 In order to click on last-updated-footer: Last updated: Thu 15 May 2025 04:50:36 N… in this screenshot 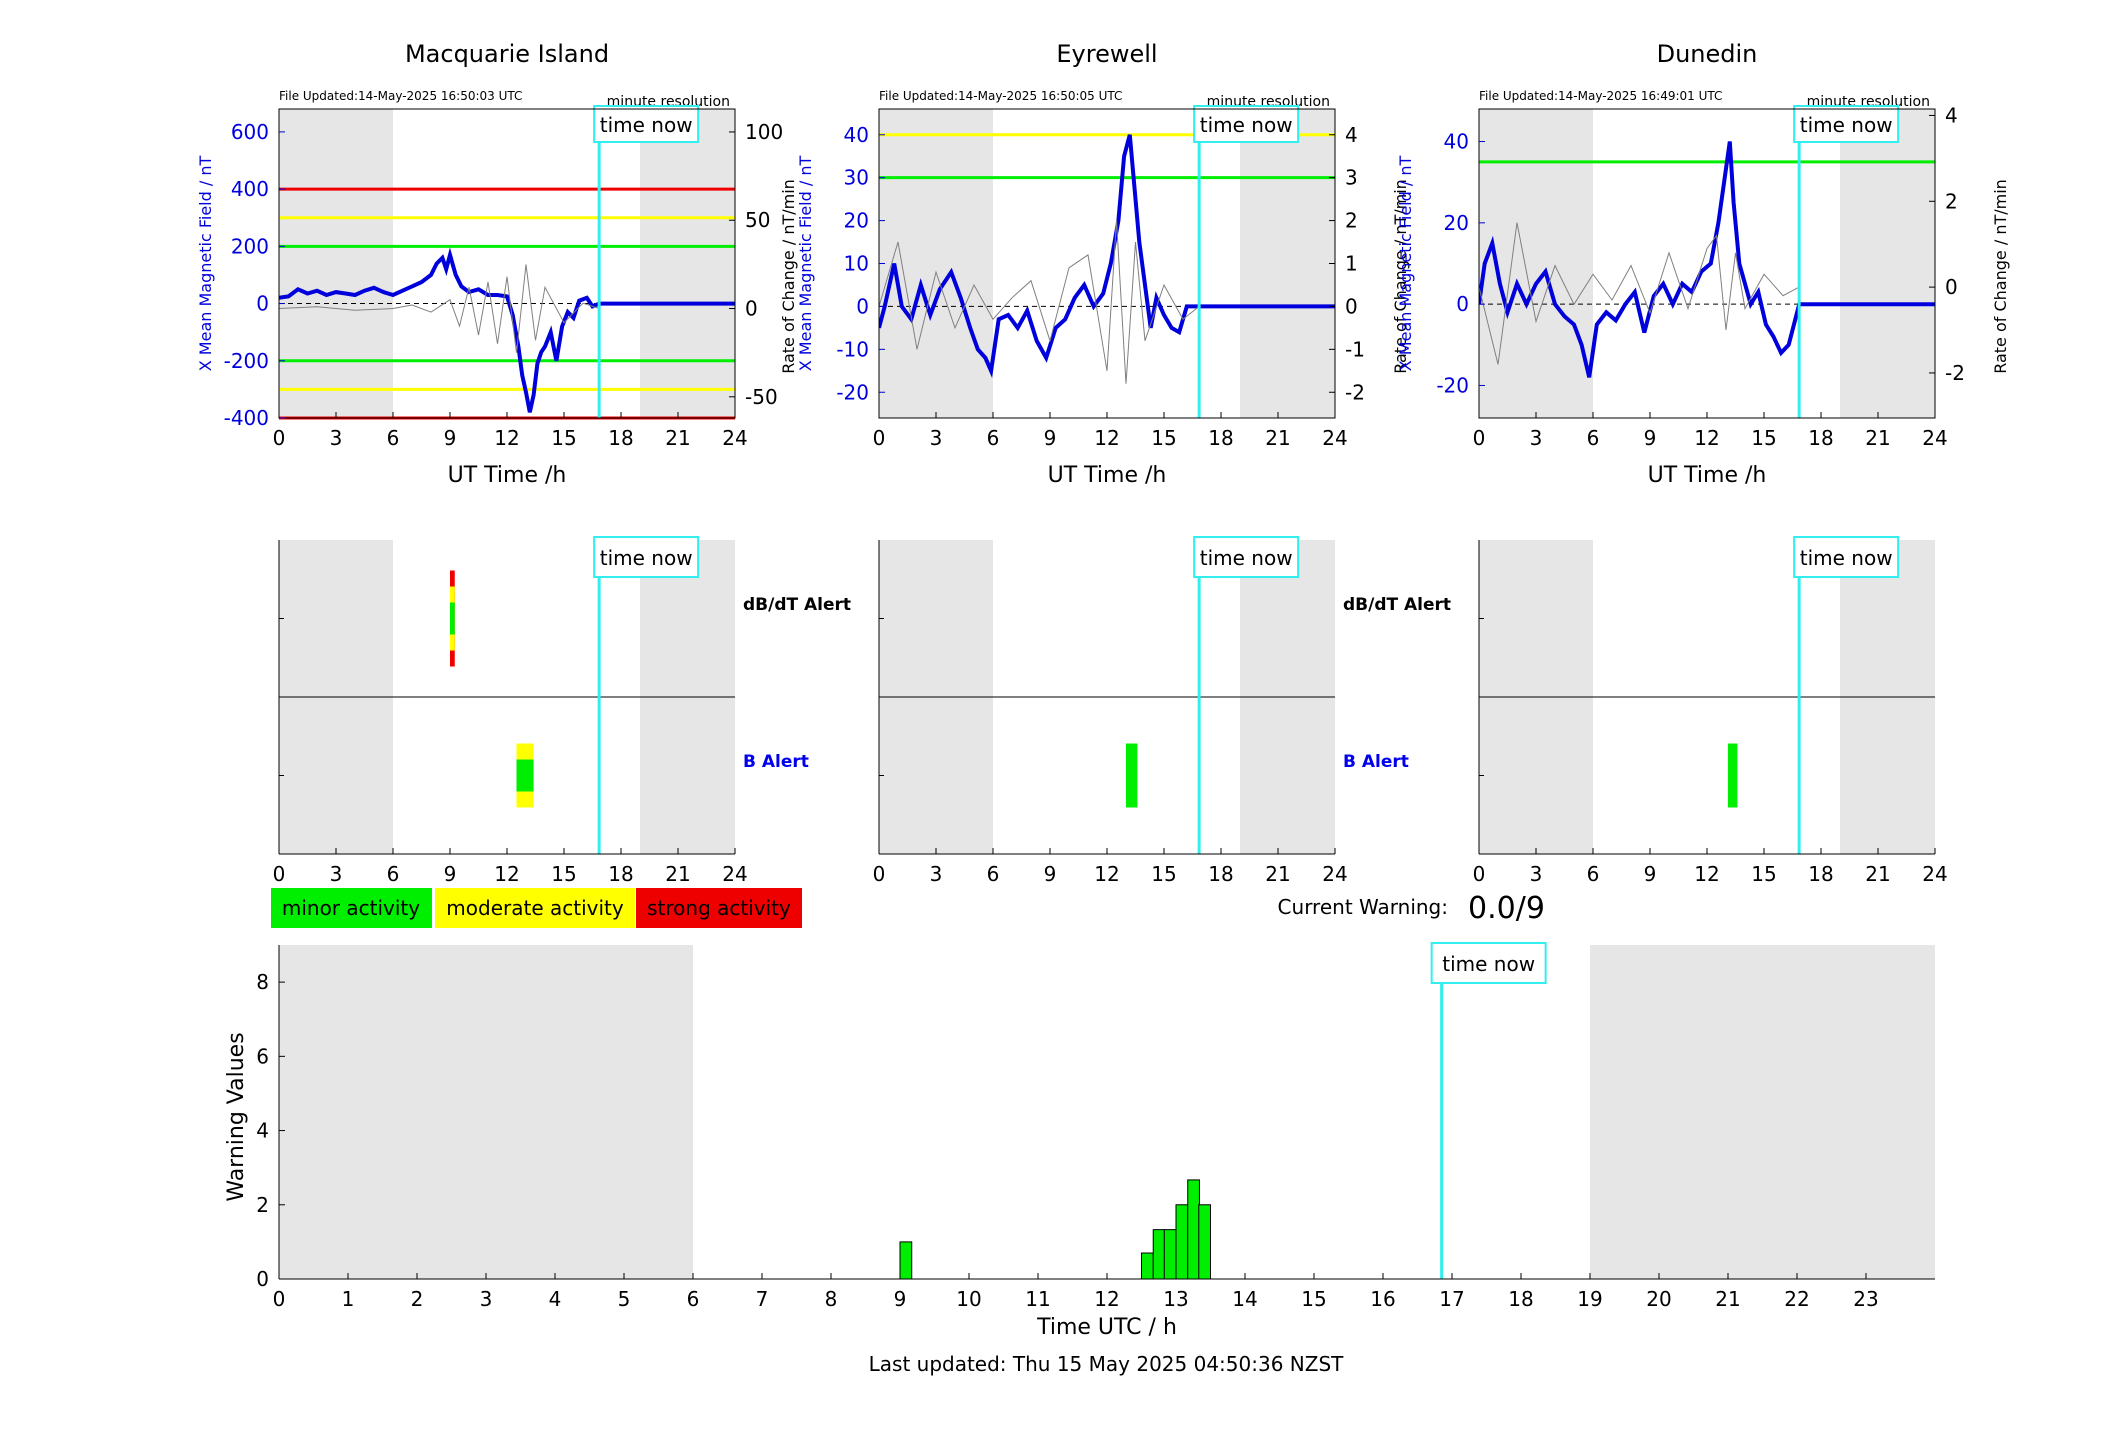, I will do `click(1107, 1364)`.